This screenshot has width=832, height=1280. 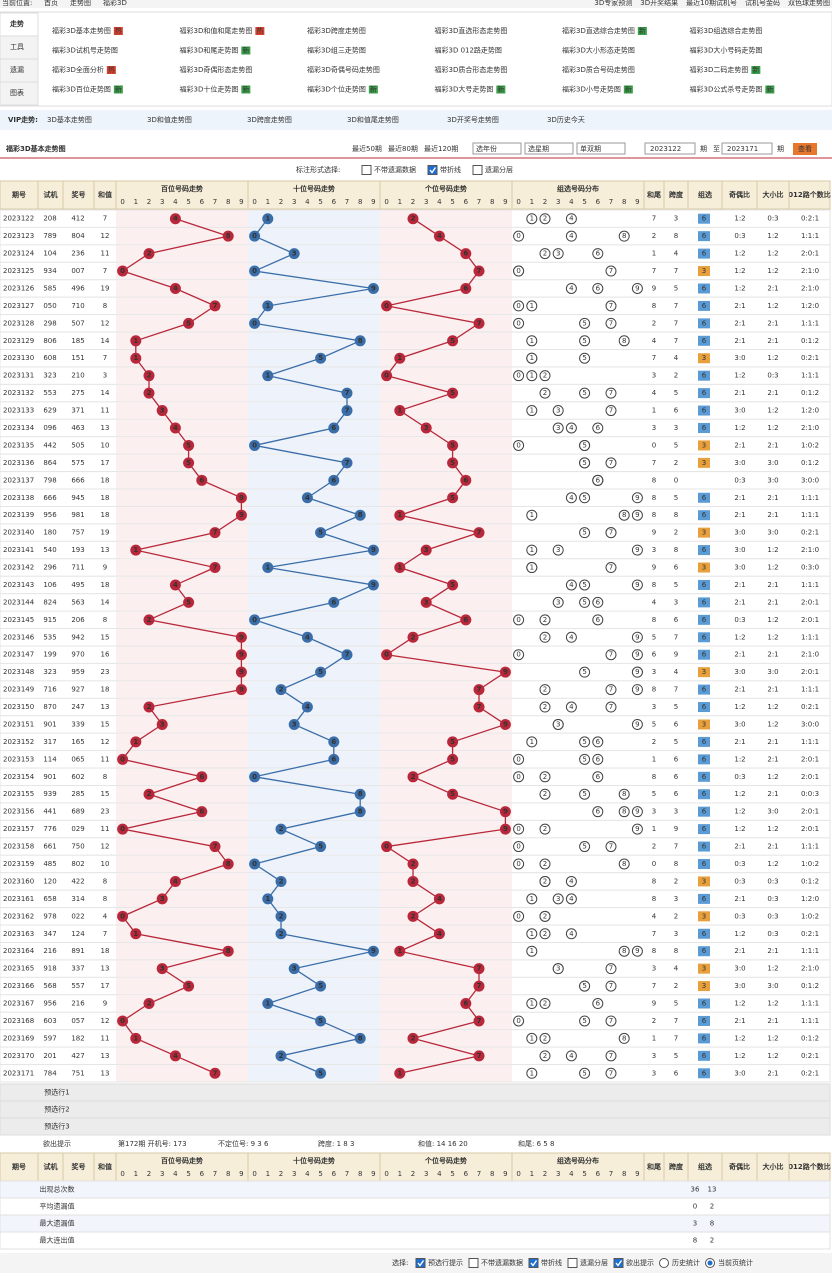 I want to click on bottom-option-label: 当前页统计, so click(x=735, y=1262).